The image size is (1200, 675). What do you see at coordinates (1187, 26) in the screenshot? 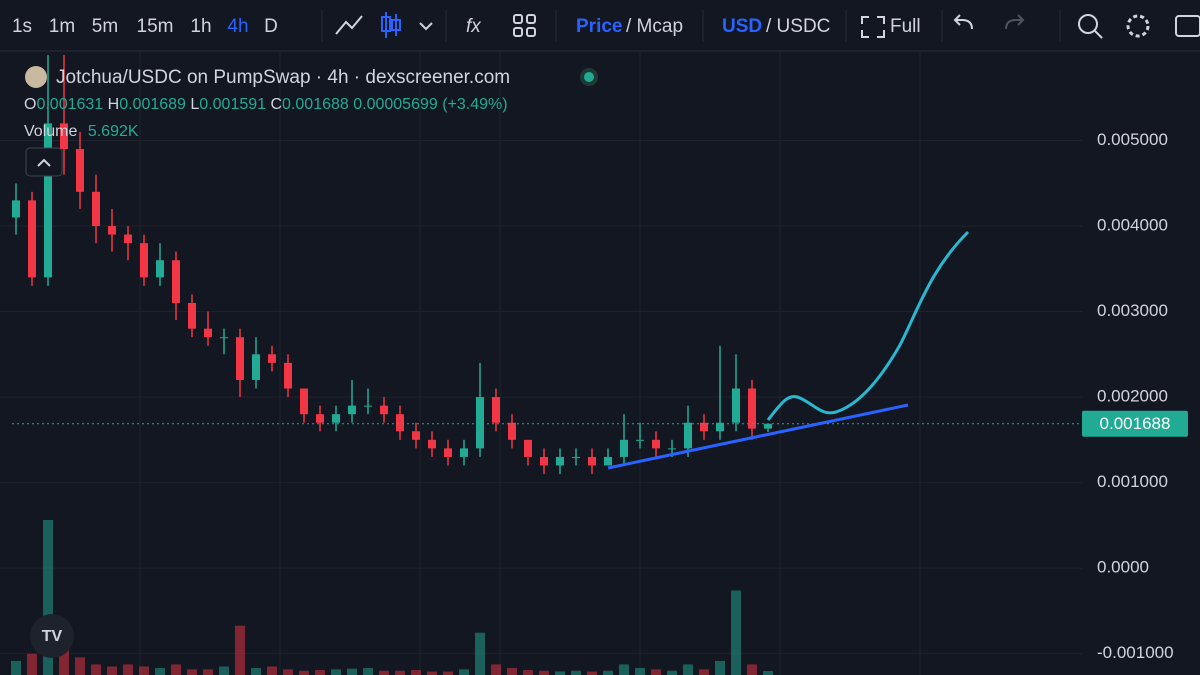
I see `camera-icon` at bounding box center [1187, 26].